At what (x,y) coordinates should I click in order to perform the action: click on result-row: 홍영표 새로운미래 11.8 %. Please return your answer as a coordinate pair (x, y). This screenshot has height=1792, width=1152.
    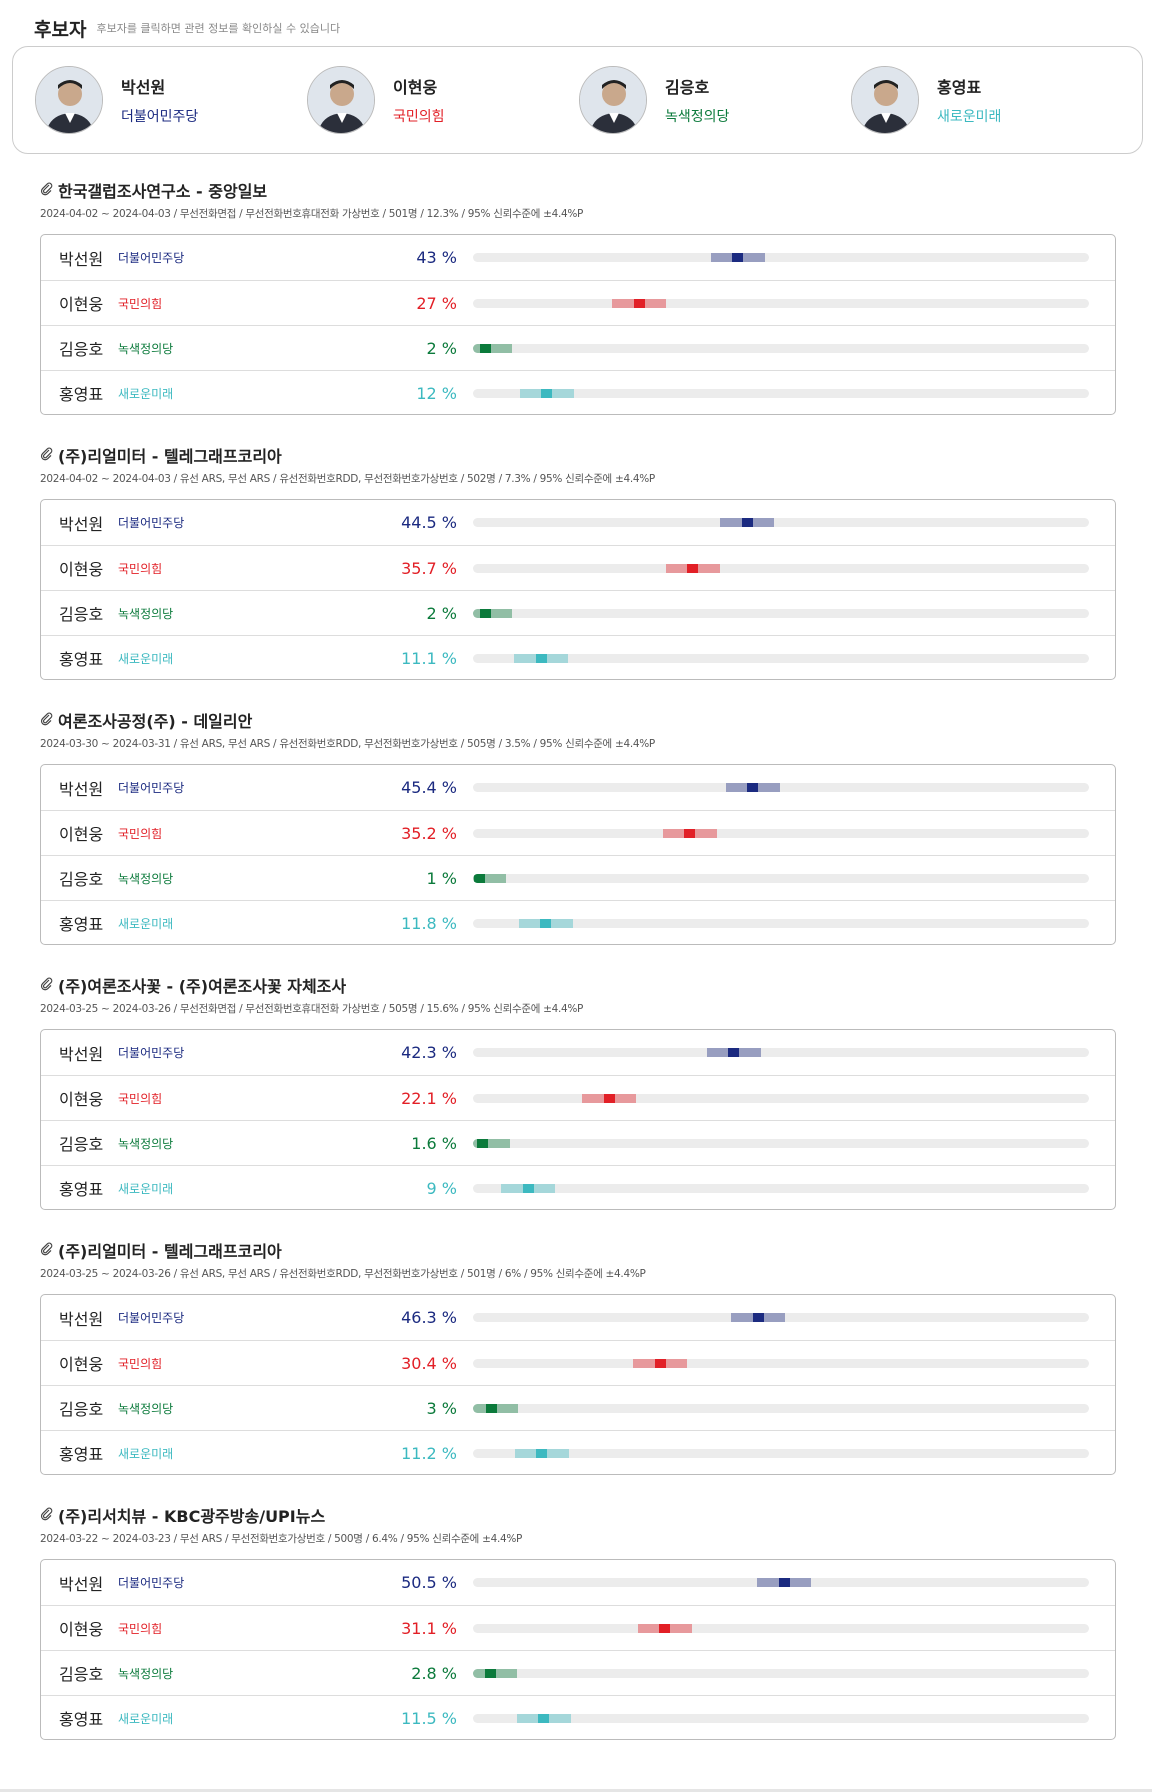
    Looking at the image, I should click on (578, 922).